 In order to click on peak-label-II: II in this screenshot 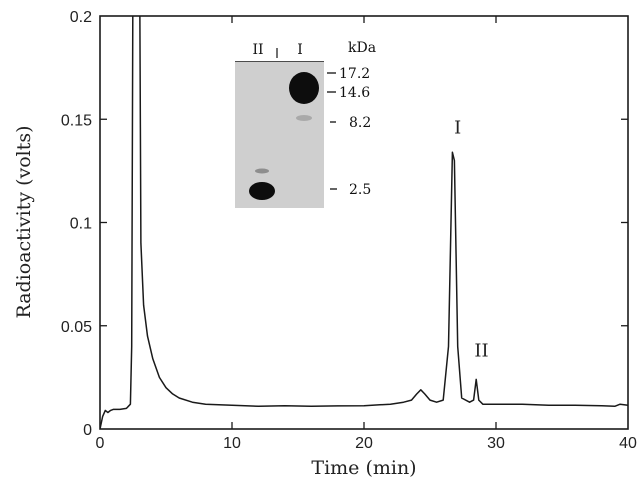, I will do `click(481, 351)`.